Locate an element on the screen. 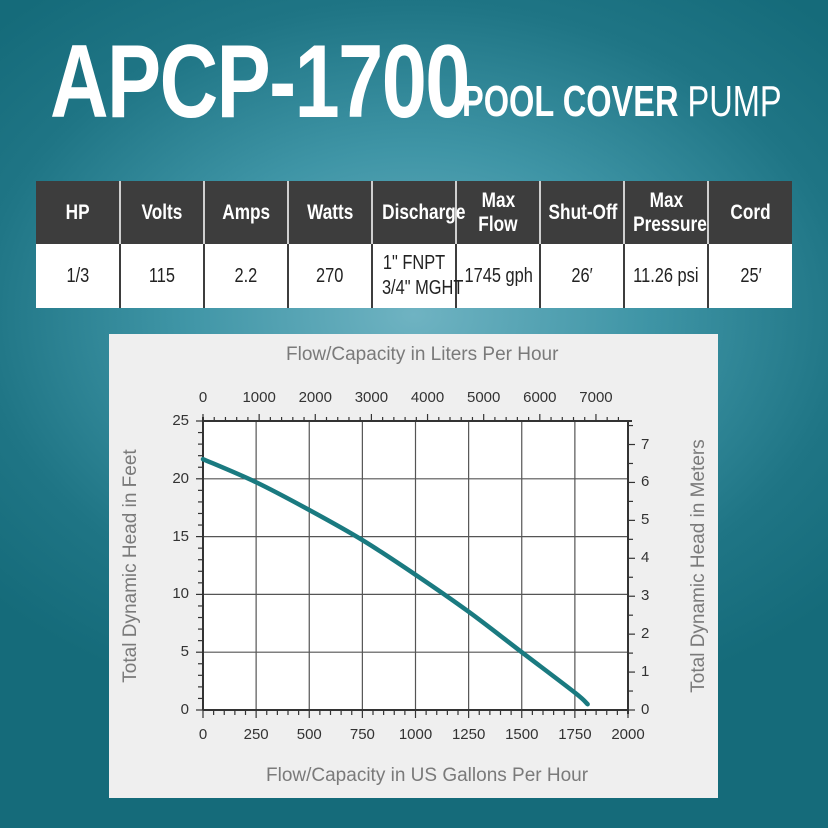 The height and width of the screenshot is (828, 828). spec-value-cell: 270 is located at coordinates (329, 276).